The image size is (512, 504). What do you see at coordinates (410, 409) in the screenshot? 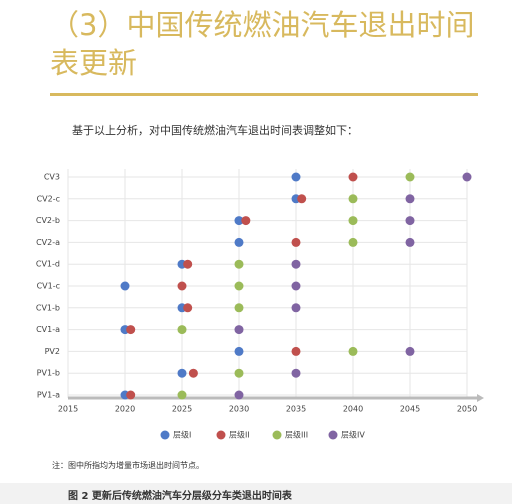
I see `x-tick-label: 2045` at bounding box center [410, 409].